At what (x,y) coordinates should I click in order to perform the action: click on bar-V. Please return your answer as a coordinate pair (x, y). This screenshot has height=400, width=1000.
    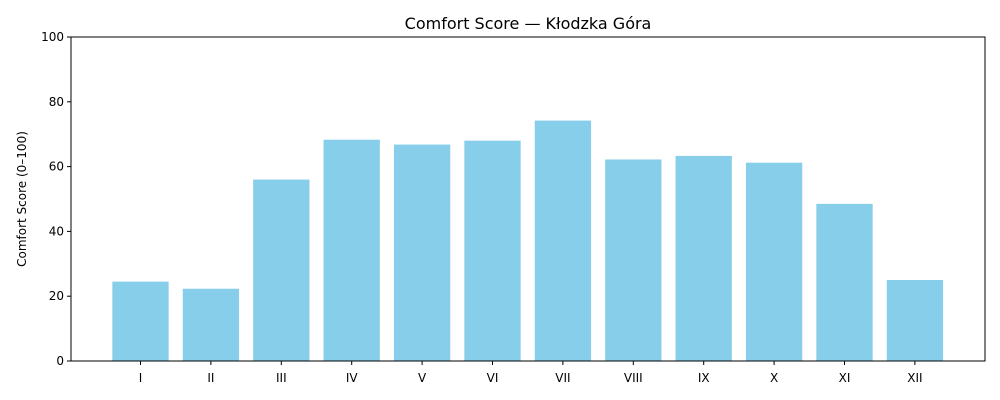
    Looking at the image, I should click on (422, 252).